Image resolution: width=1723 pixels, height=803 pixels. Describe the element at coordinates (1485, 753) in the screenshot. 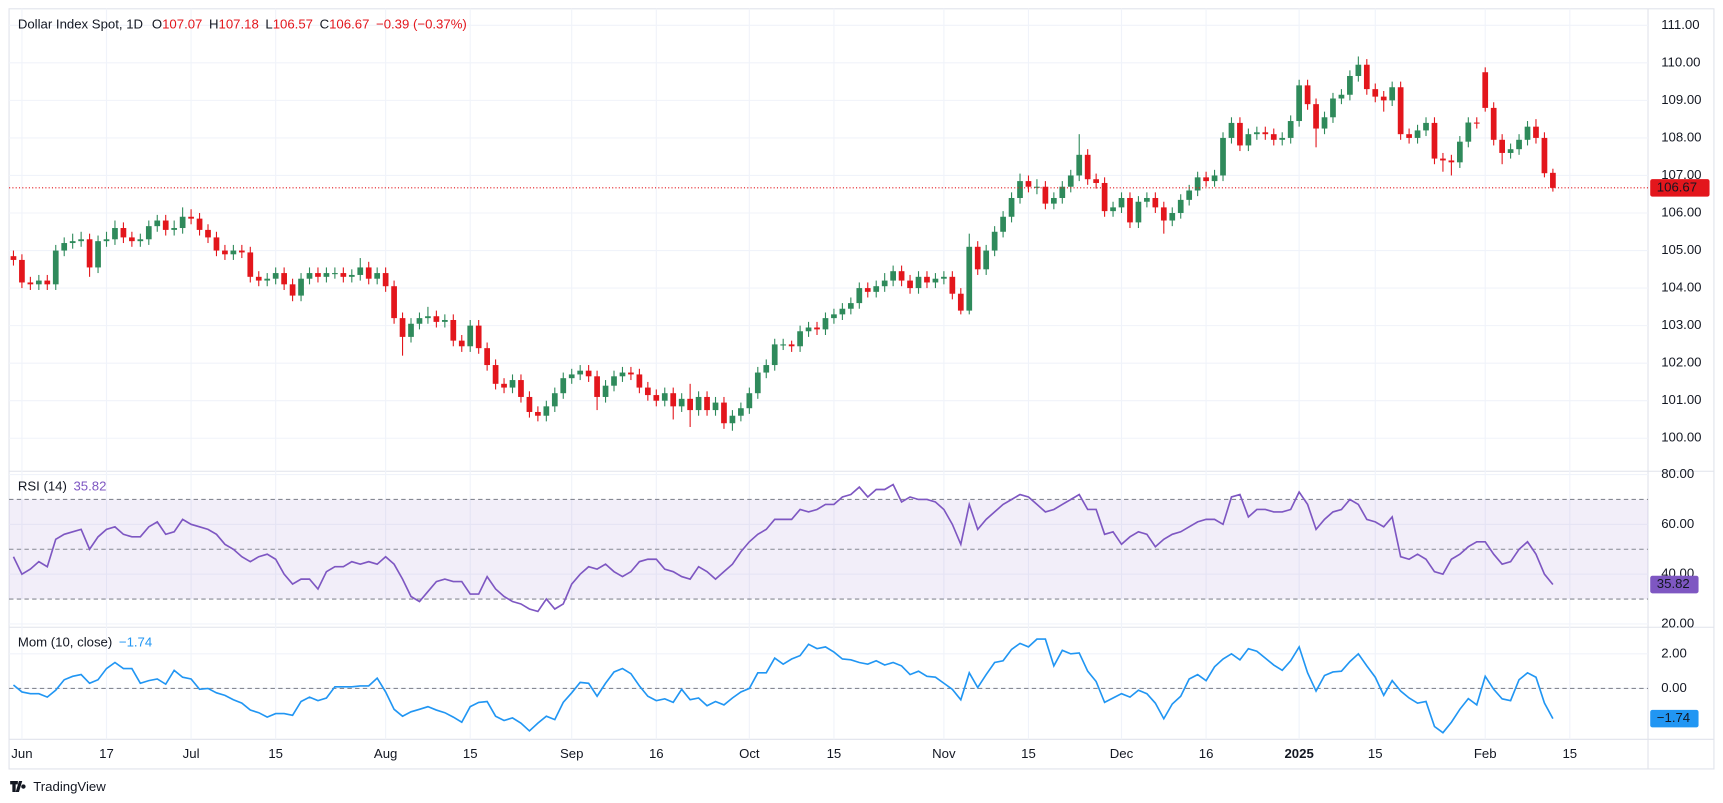

I see `x-tick-label: Feb` at that location.